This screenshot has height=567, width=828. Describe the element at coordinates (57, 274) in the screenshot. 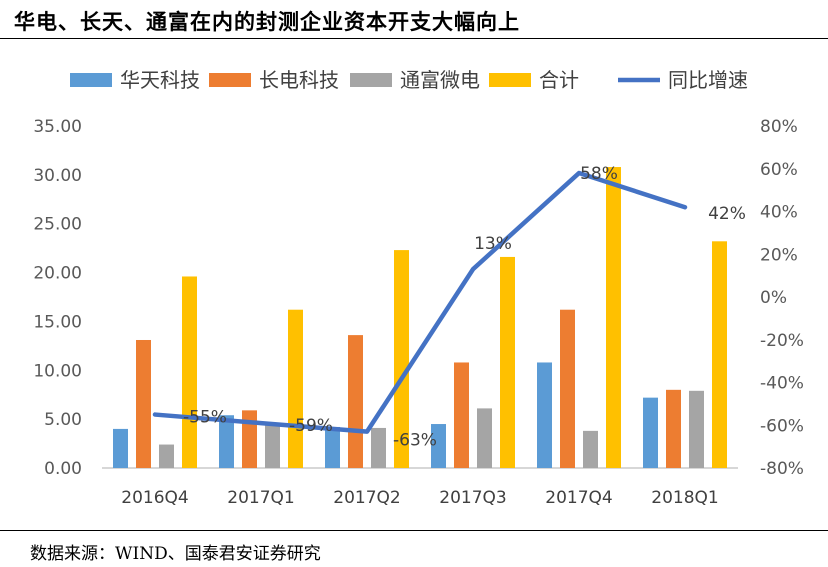

I see `y-left-tick-label: 20.00` at that location.